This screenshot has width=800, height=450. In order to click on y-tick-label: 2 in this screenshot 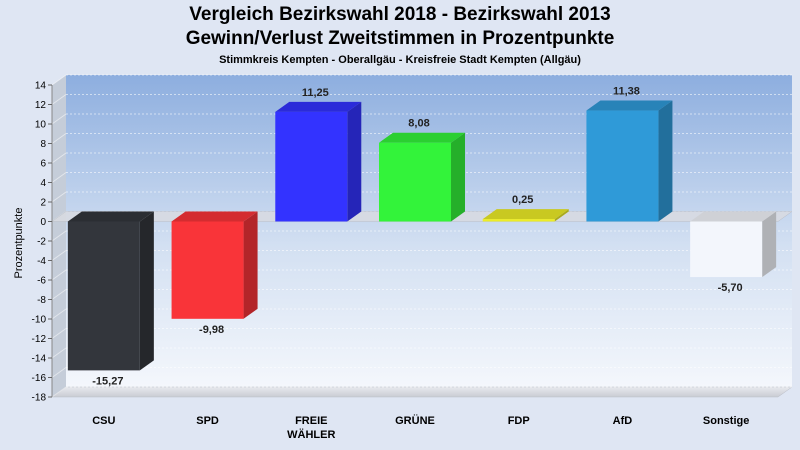, I will do `click(43, 203)`.